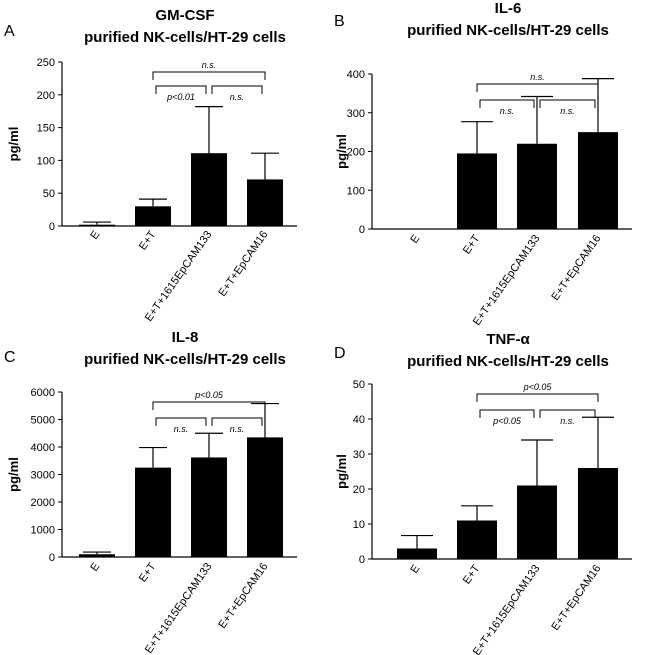 The image size is (650, 655). Describe the element at coordinates (340, 353) in the screenshot. I see `panel-letter: D` at that location.